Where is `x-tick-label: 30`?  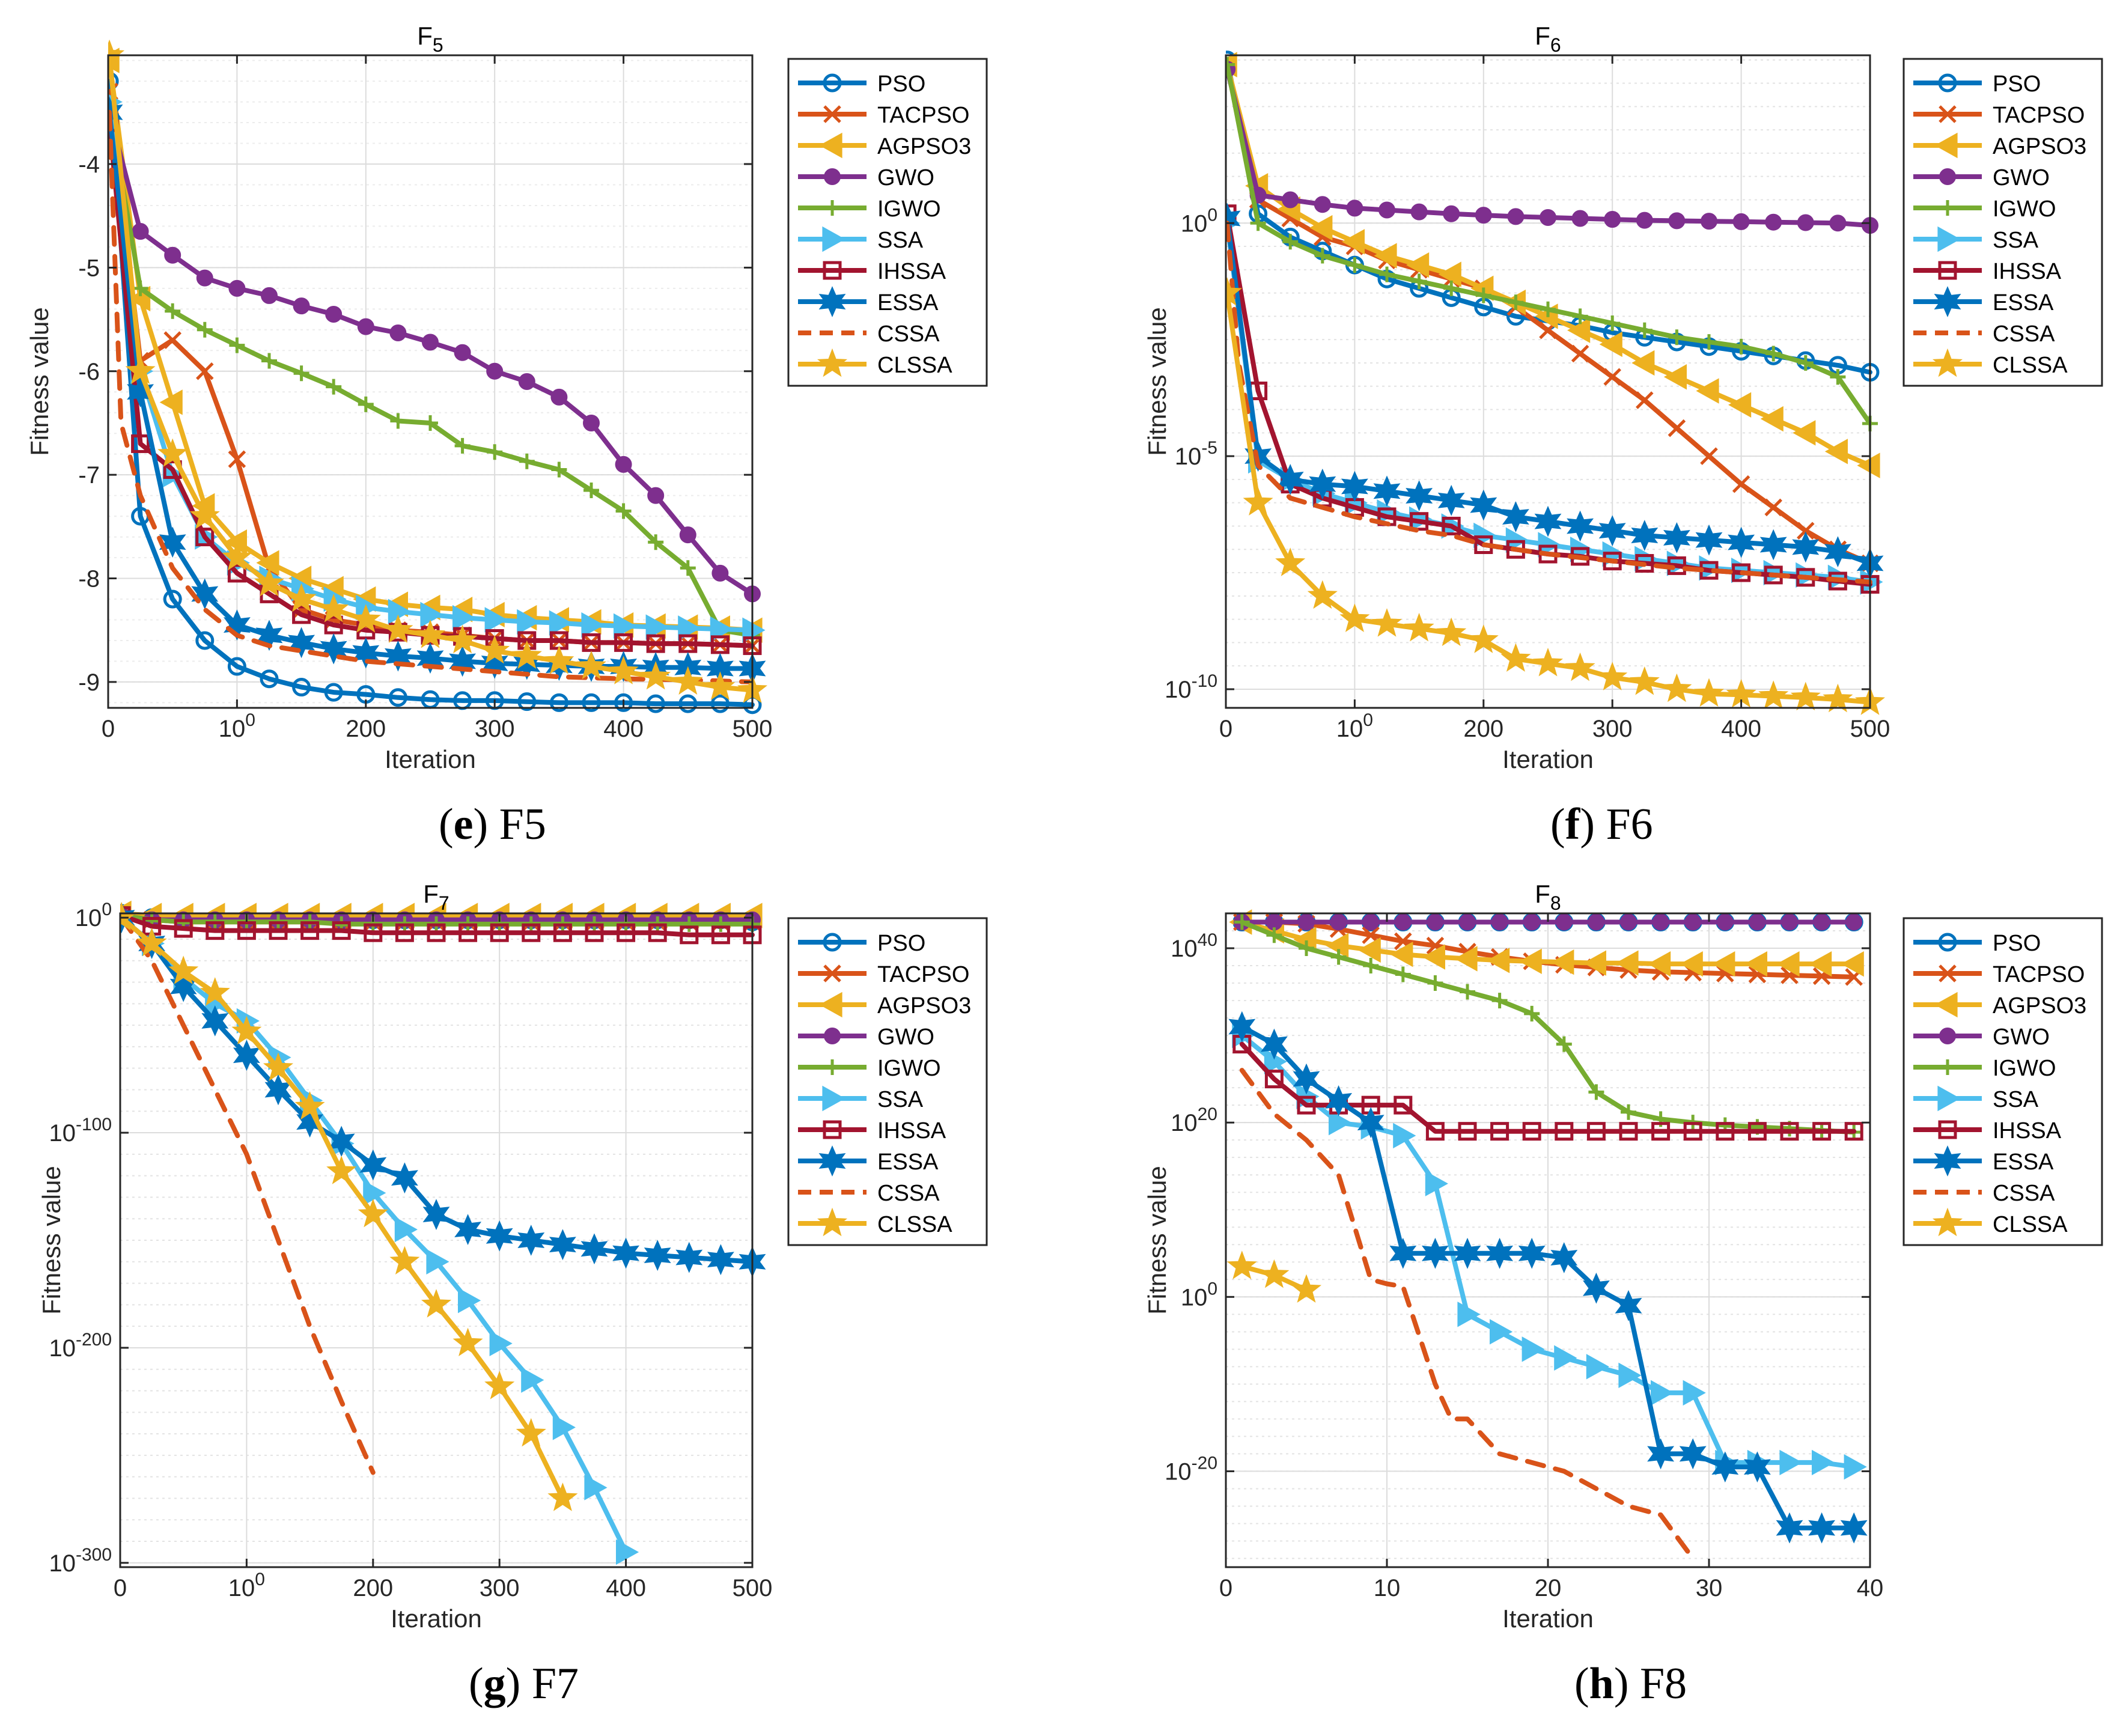
x-tick-label: 30 is located at coordinates (1709, 1588).